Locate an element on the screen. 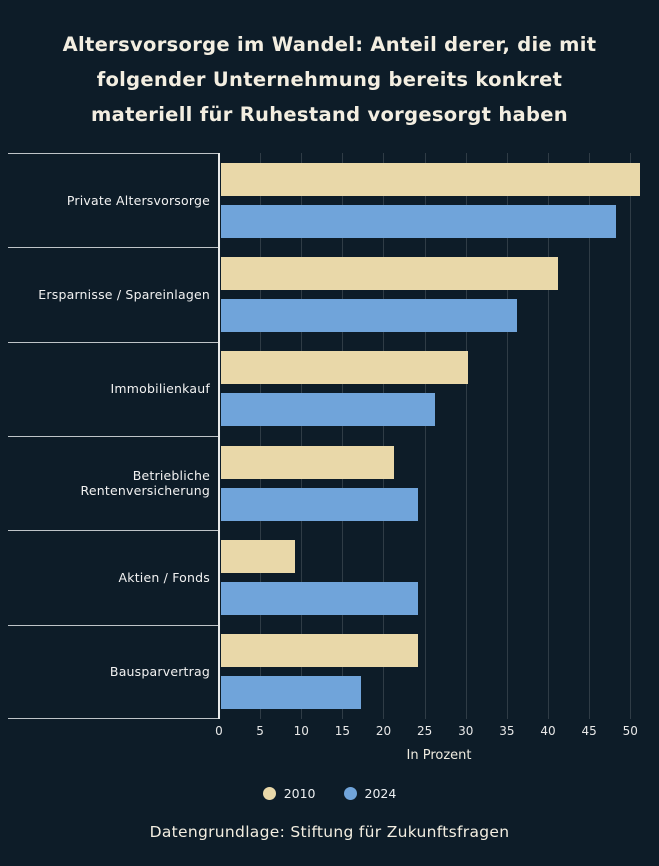  legend-label-2024: 2024 is located at coordinates (380, 793).